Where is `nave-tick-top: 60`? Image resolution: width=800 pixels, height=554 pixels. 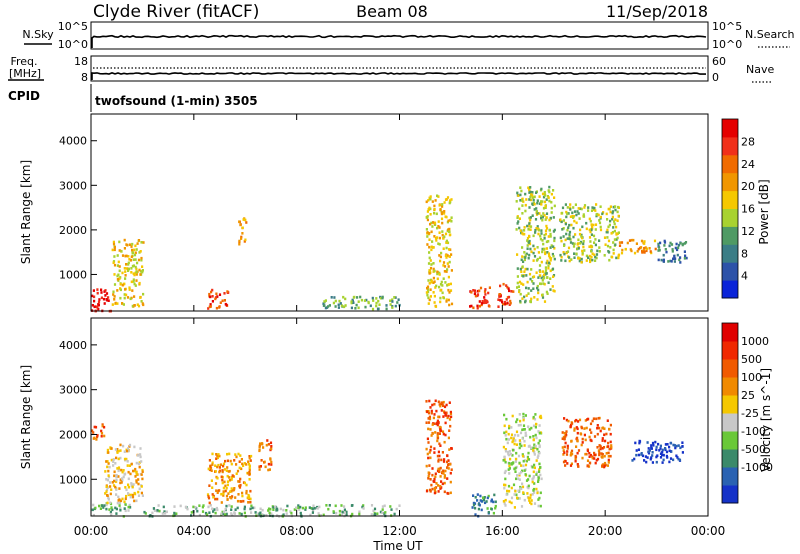
nave-tick-top: 60 is located at coordinates (719, 61).